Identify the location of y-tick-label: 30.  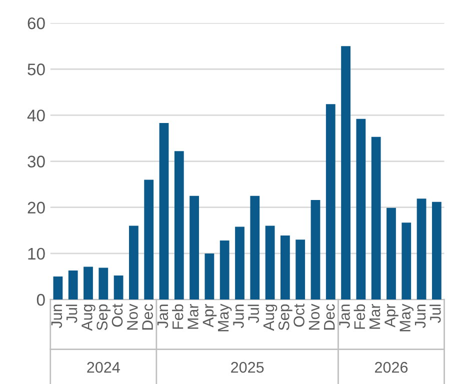
(36, 162).